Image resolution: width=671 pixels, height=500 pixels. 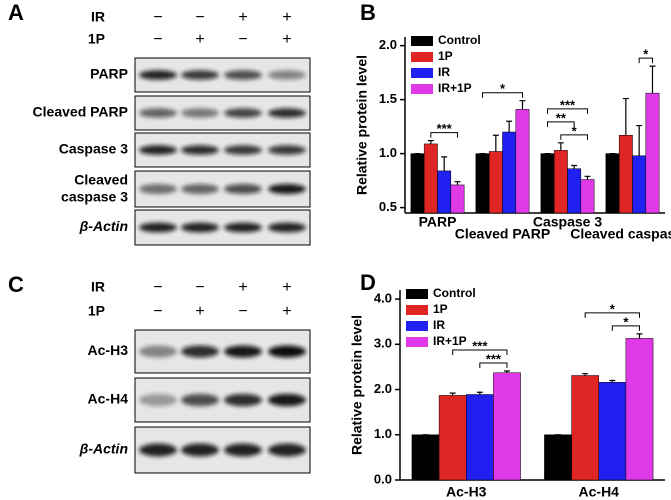 I want to click on blot-row-label: Caspase 3, so click(x=93, y=149).